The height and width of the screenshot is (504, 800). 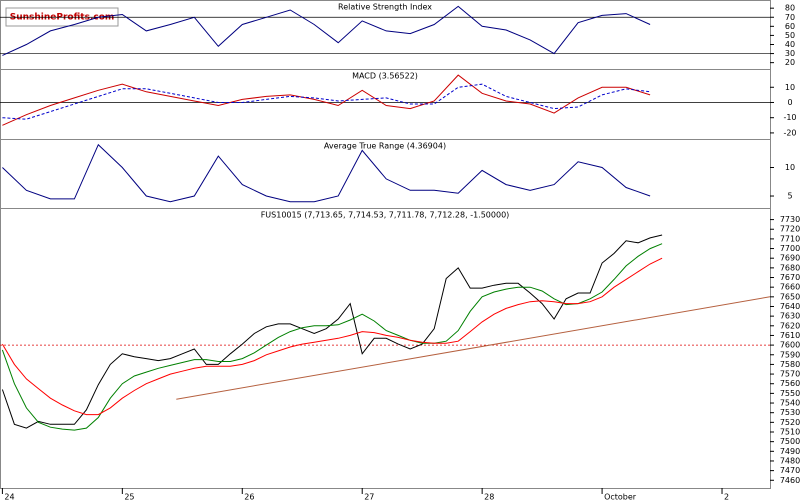 What do you see at coordinates (489, 497) in the screenshot?
I see `x-tick-label: 28` at bounding box center [489, 497].